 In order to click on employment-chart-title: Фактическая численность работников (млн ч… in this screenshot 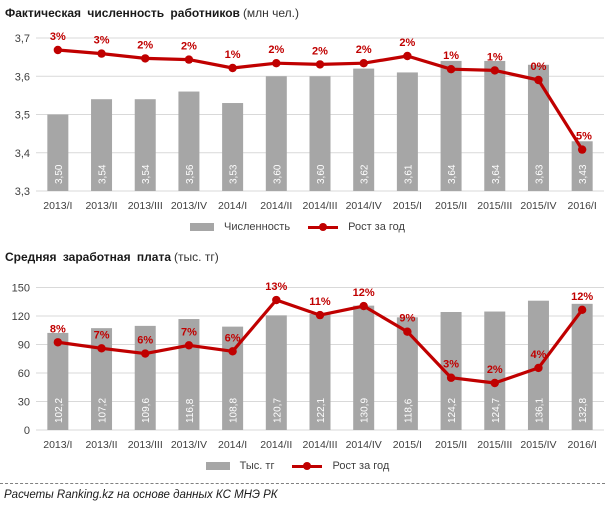, I will do `click(302, 12)`.